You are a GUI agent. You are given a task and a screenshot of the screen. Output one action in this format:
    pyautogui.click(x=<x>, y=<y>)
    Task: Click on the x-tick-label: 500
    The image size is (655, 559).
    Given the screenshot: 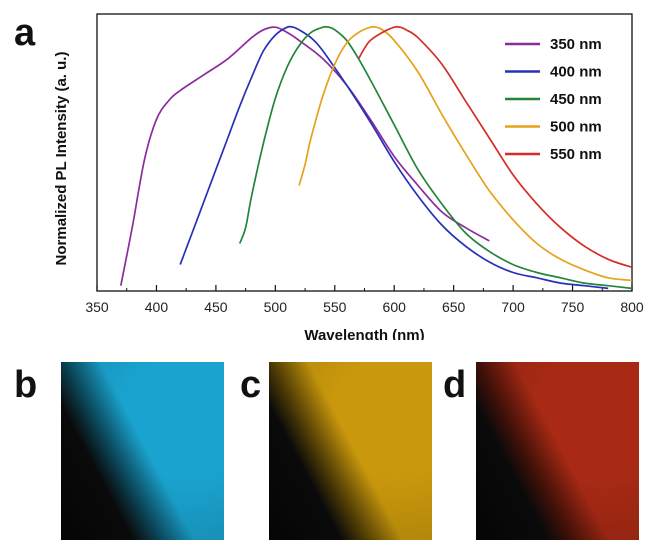 What is the action you would take?
    pyautogui.click(x=276, y=307)
    